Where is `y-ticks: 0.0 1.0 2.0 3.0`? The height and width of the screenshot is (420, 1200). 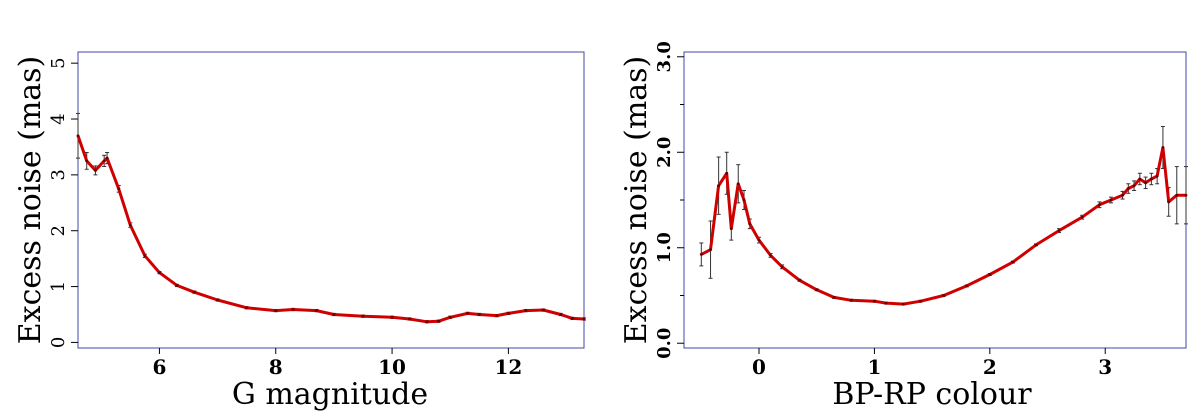 y-ticks: 0.0 1.0 2.0 3.0 is located at coordinates (669, 200).